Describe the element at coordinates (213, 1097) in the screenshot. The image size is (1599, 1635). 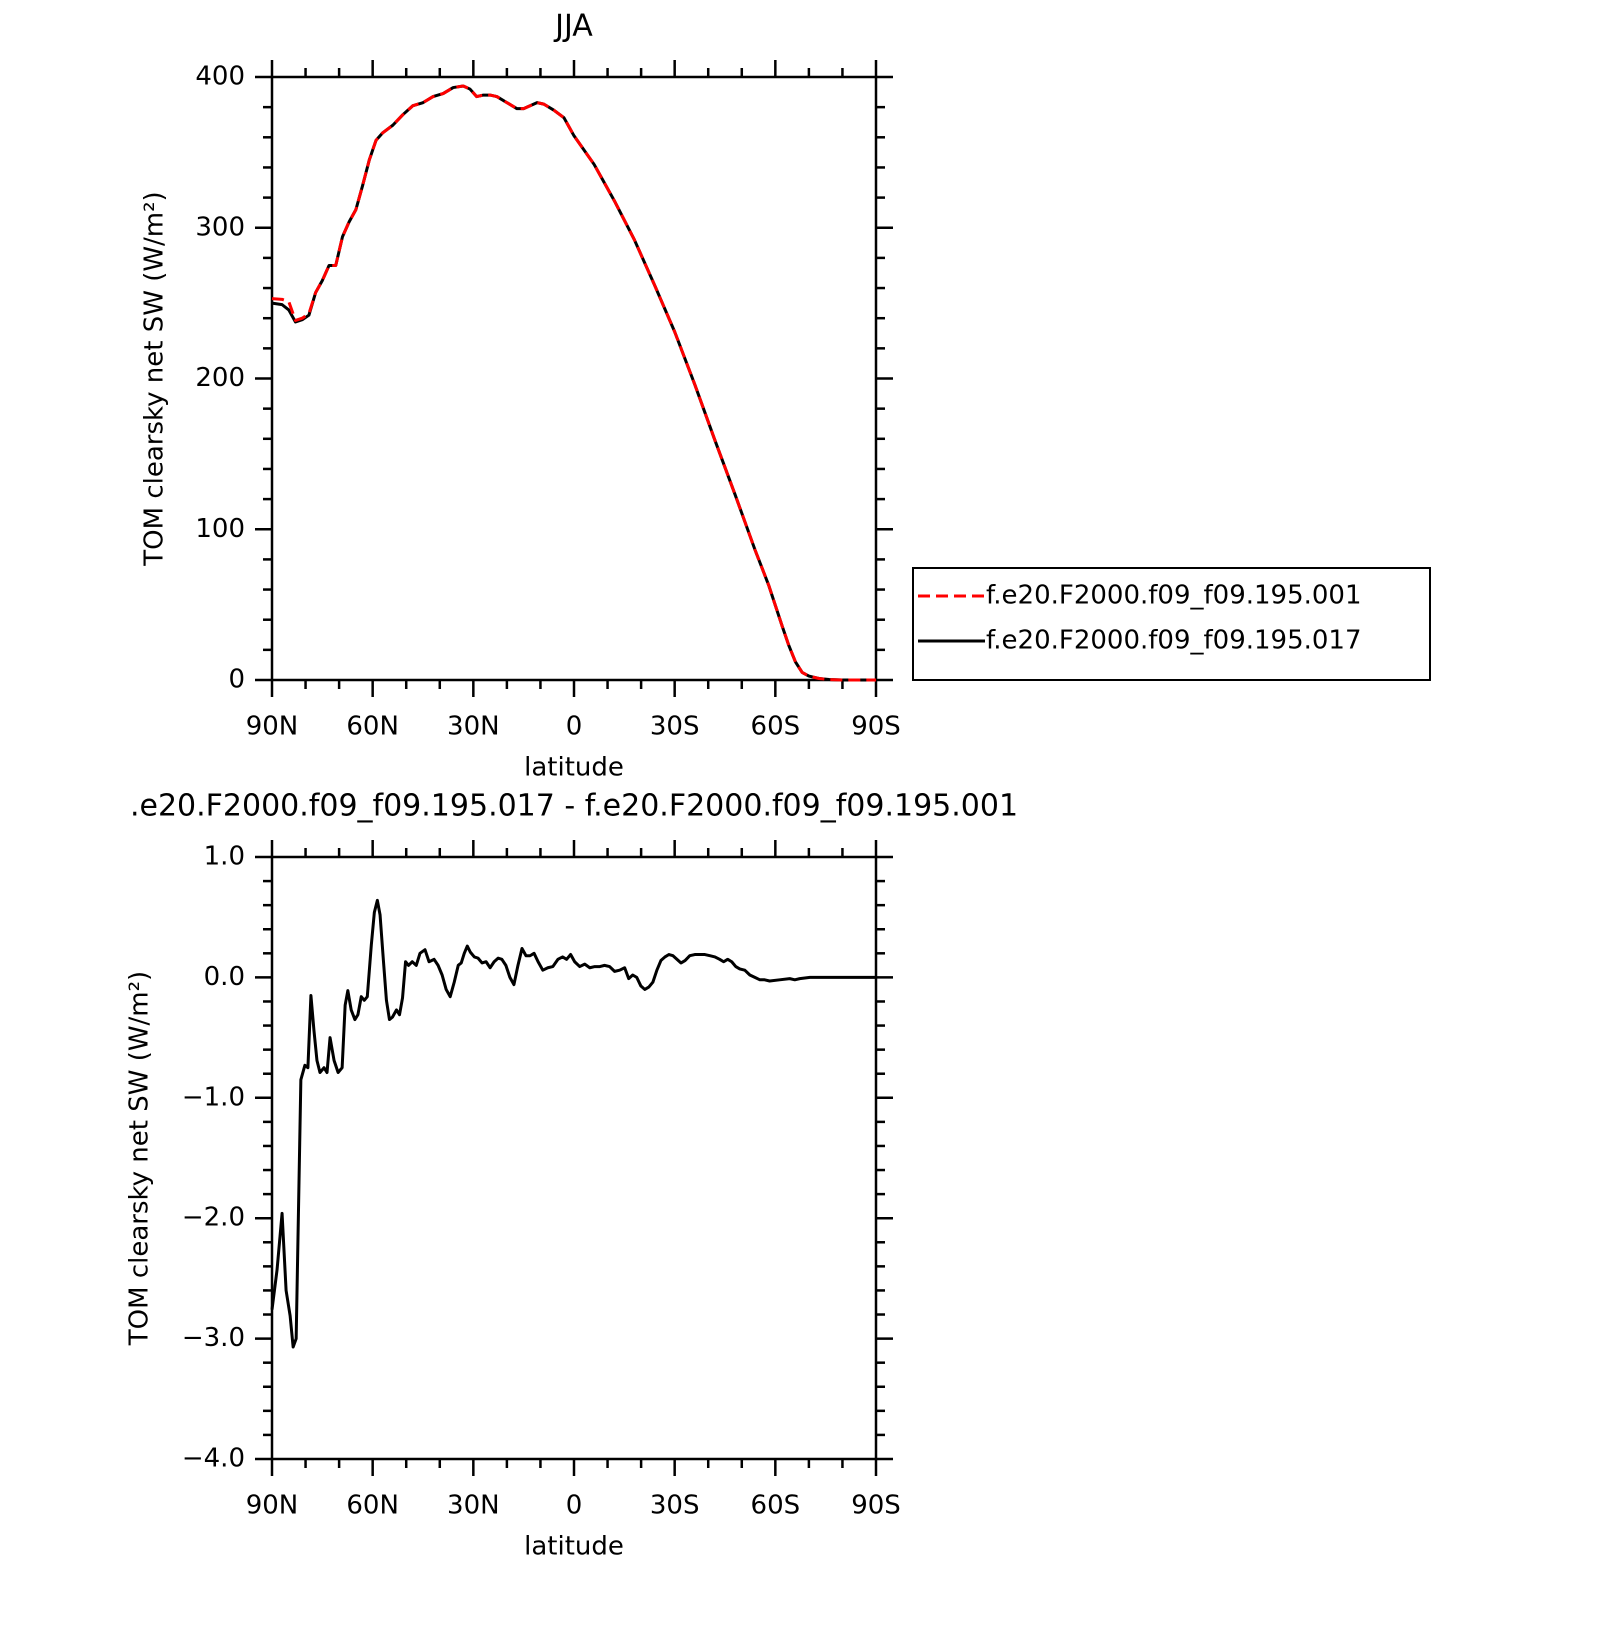
I see `y-tick-label: −1.0` at that location.